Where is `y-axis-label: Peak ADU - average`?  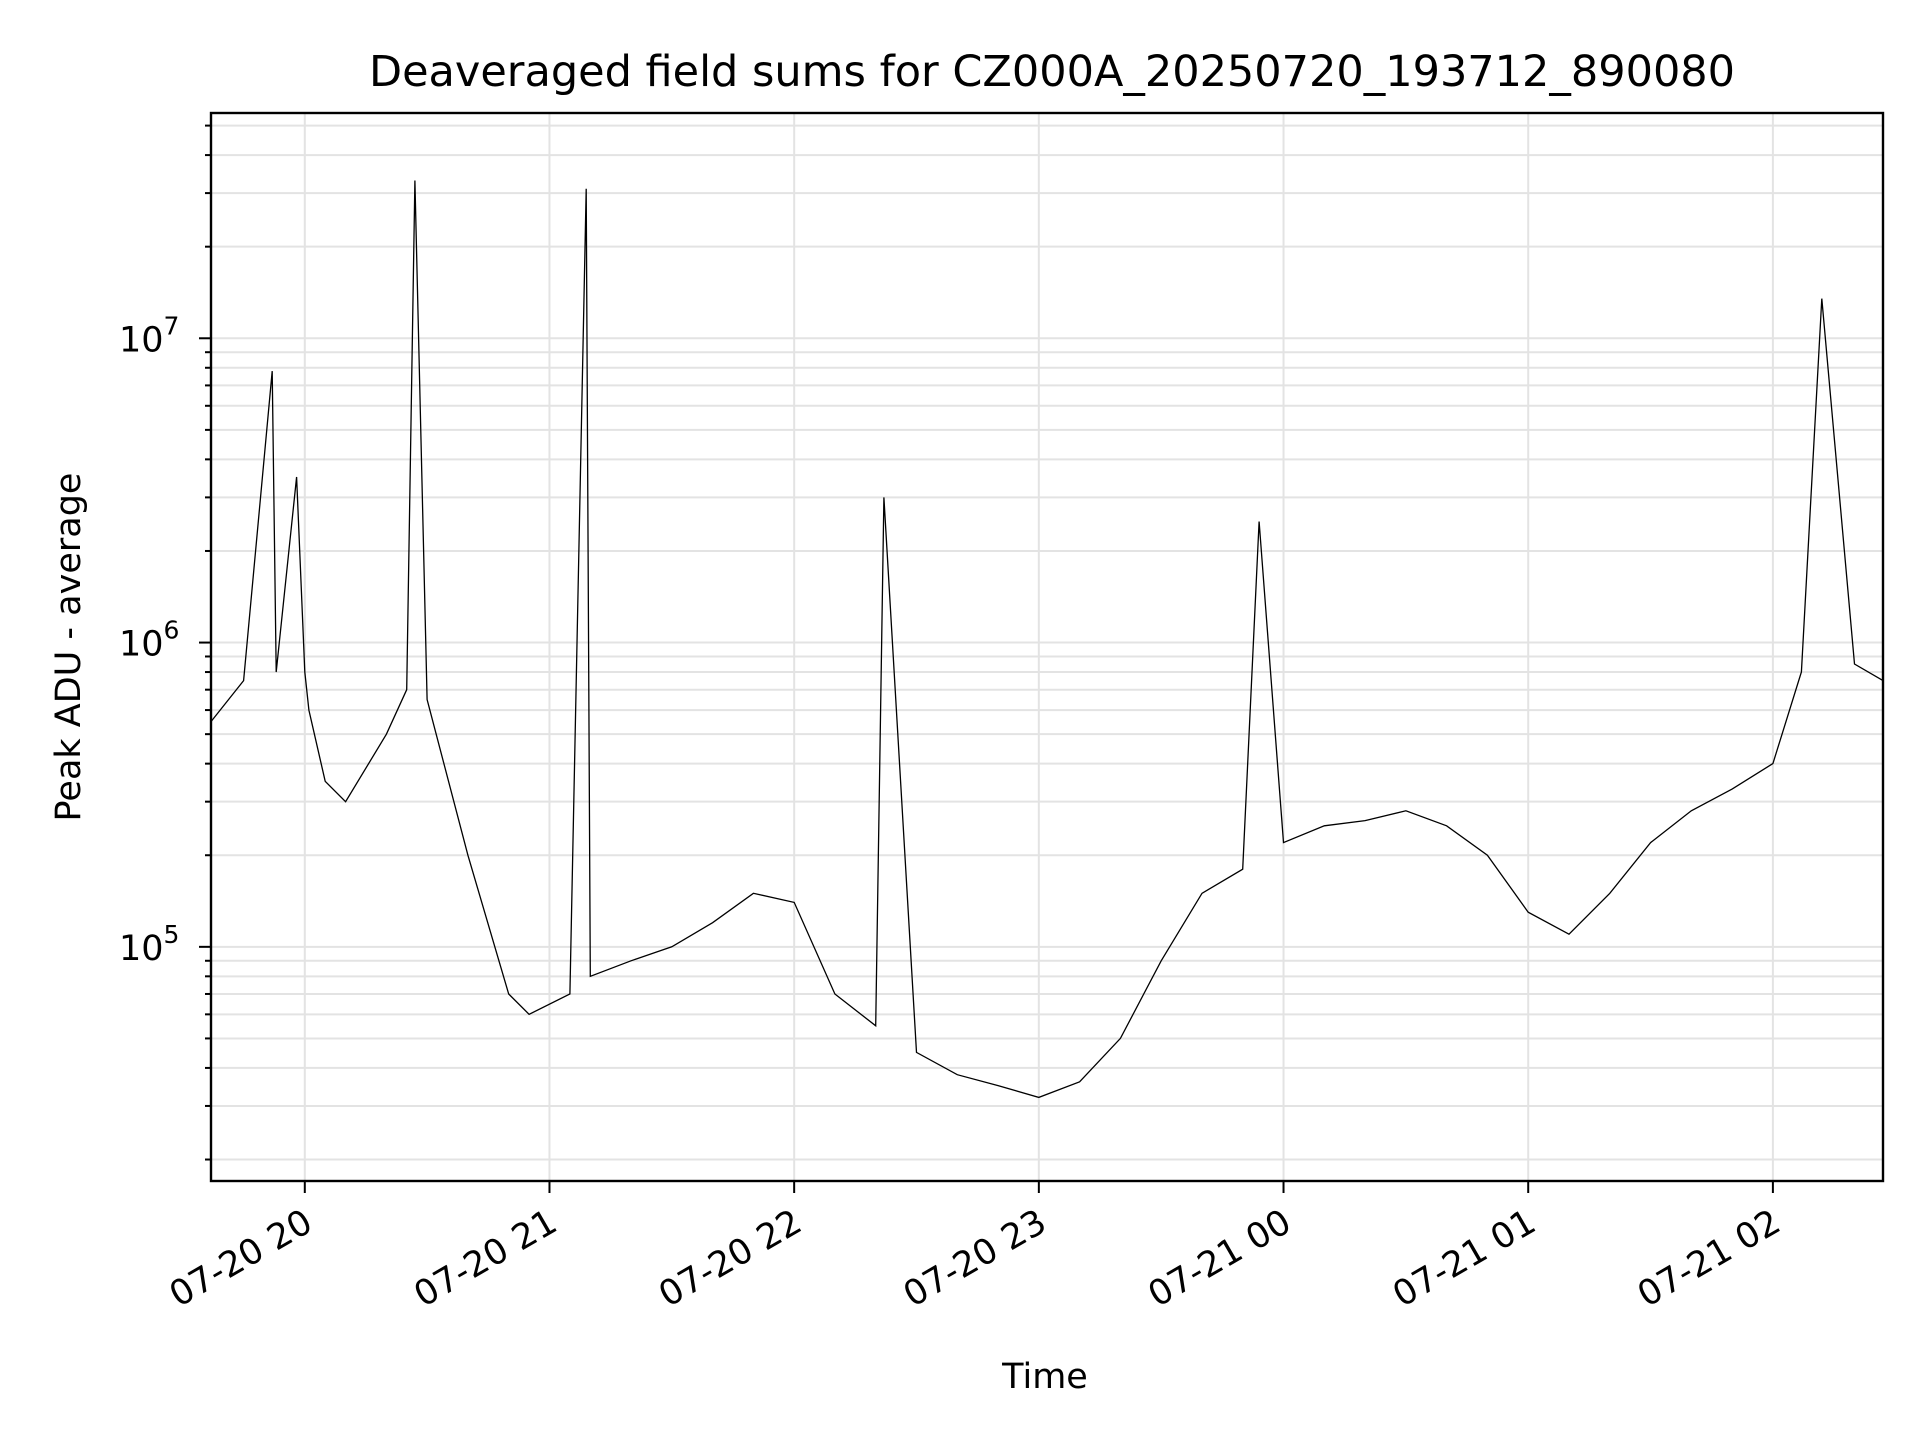 y-axis-label: Peak ADU - average is located at coordinates (69, 647).